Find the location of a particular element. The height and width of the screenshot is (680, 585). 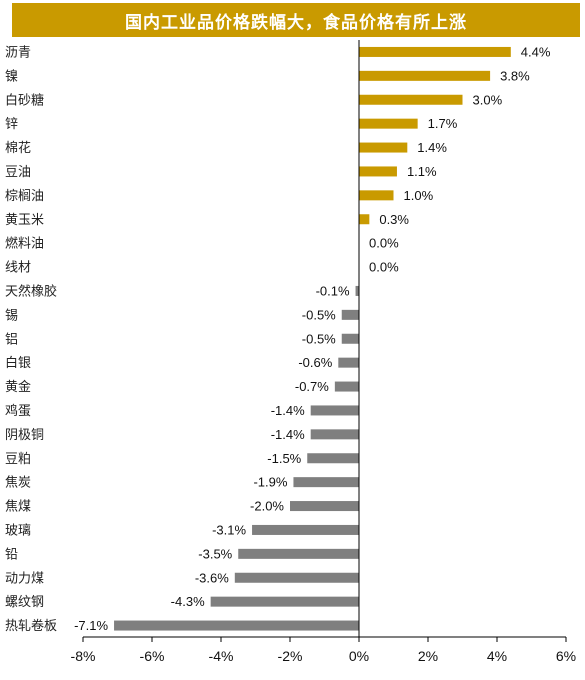

category-label: 焦炭 is located at coordinates (18, 483).